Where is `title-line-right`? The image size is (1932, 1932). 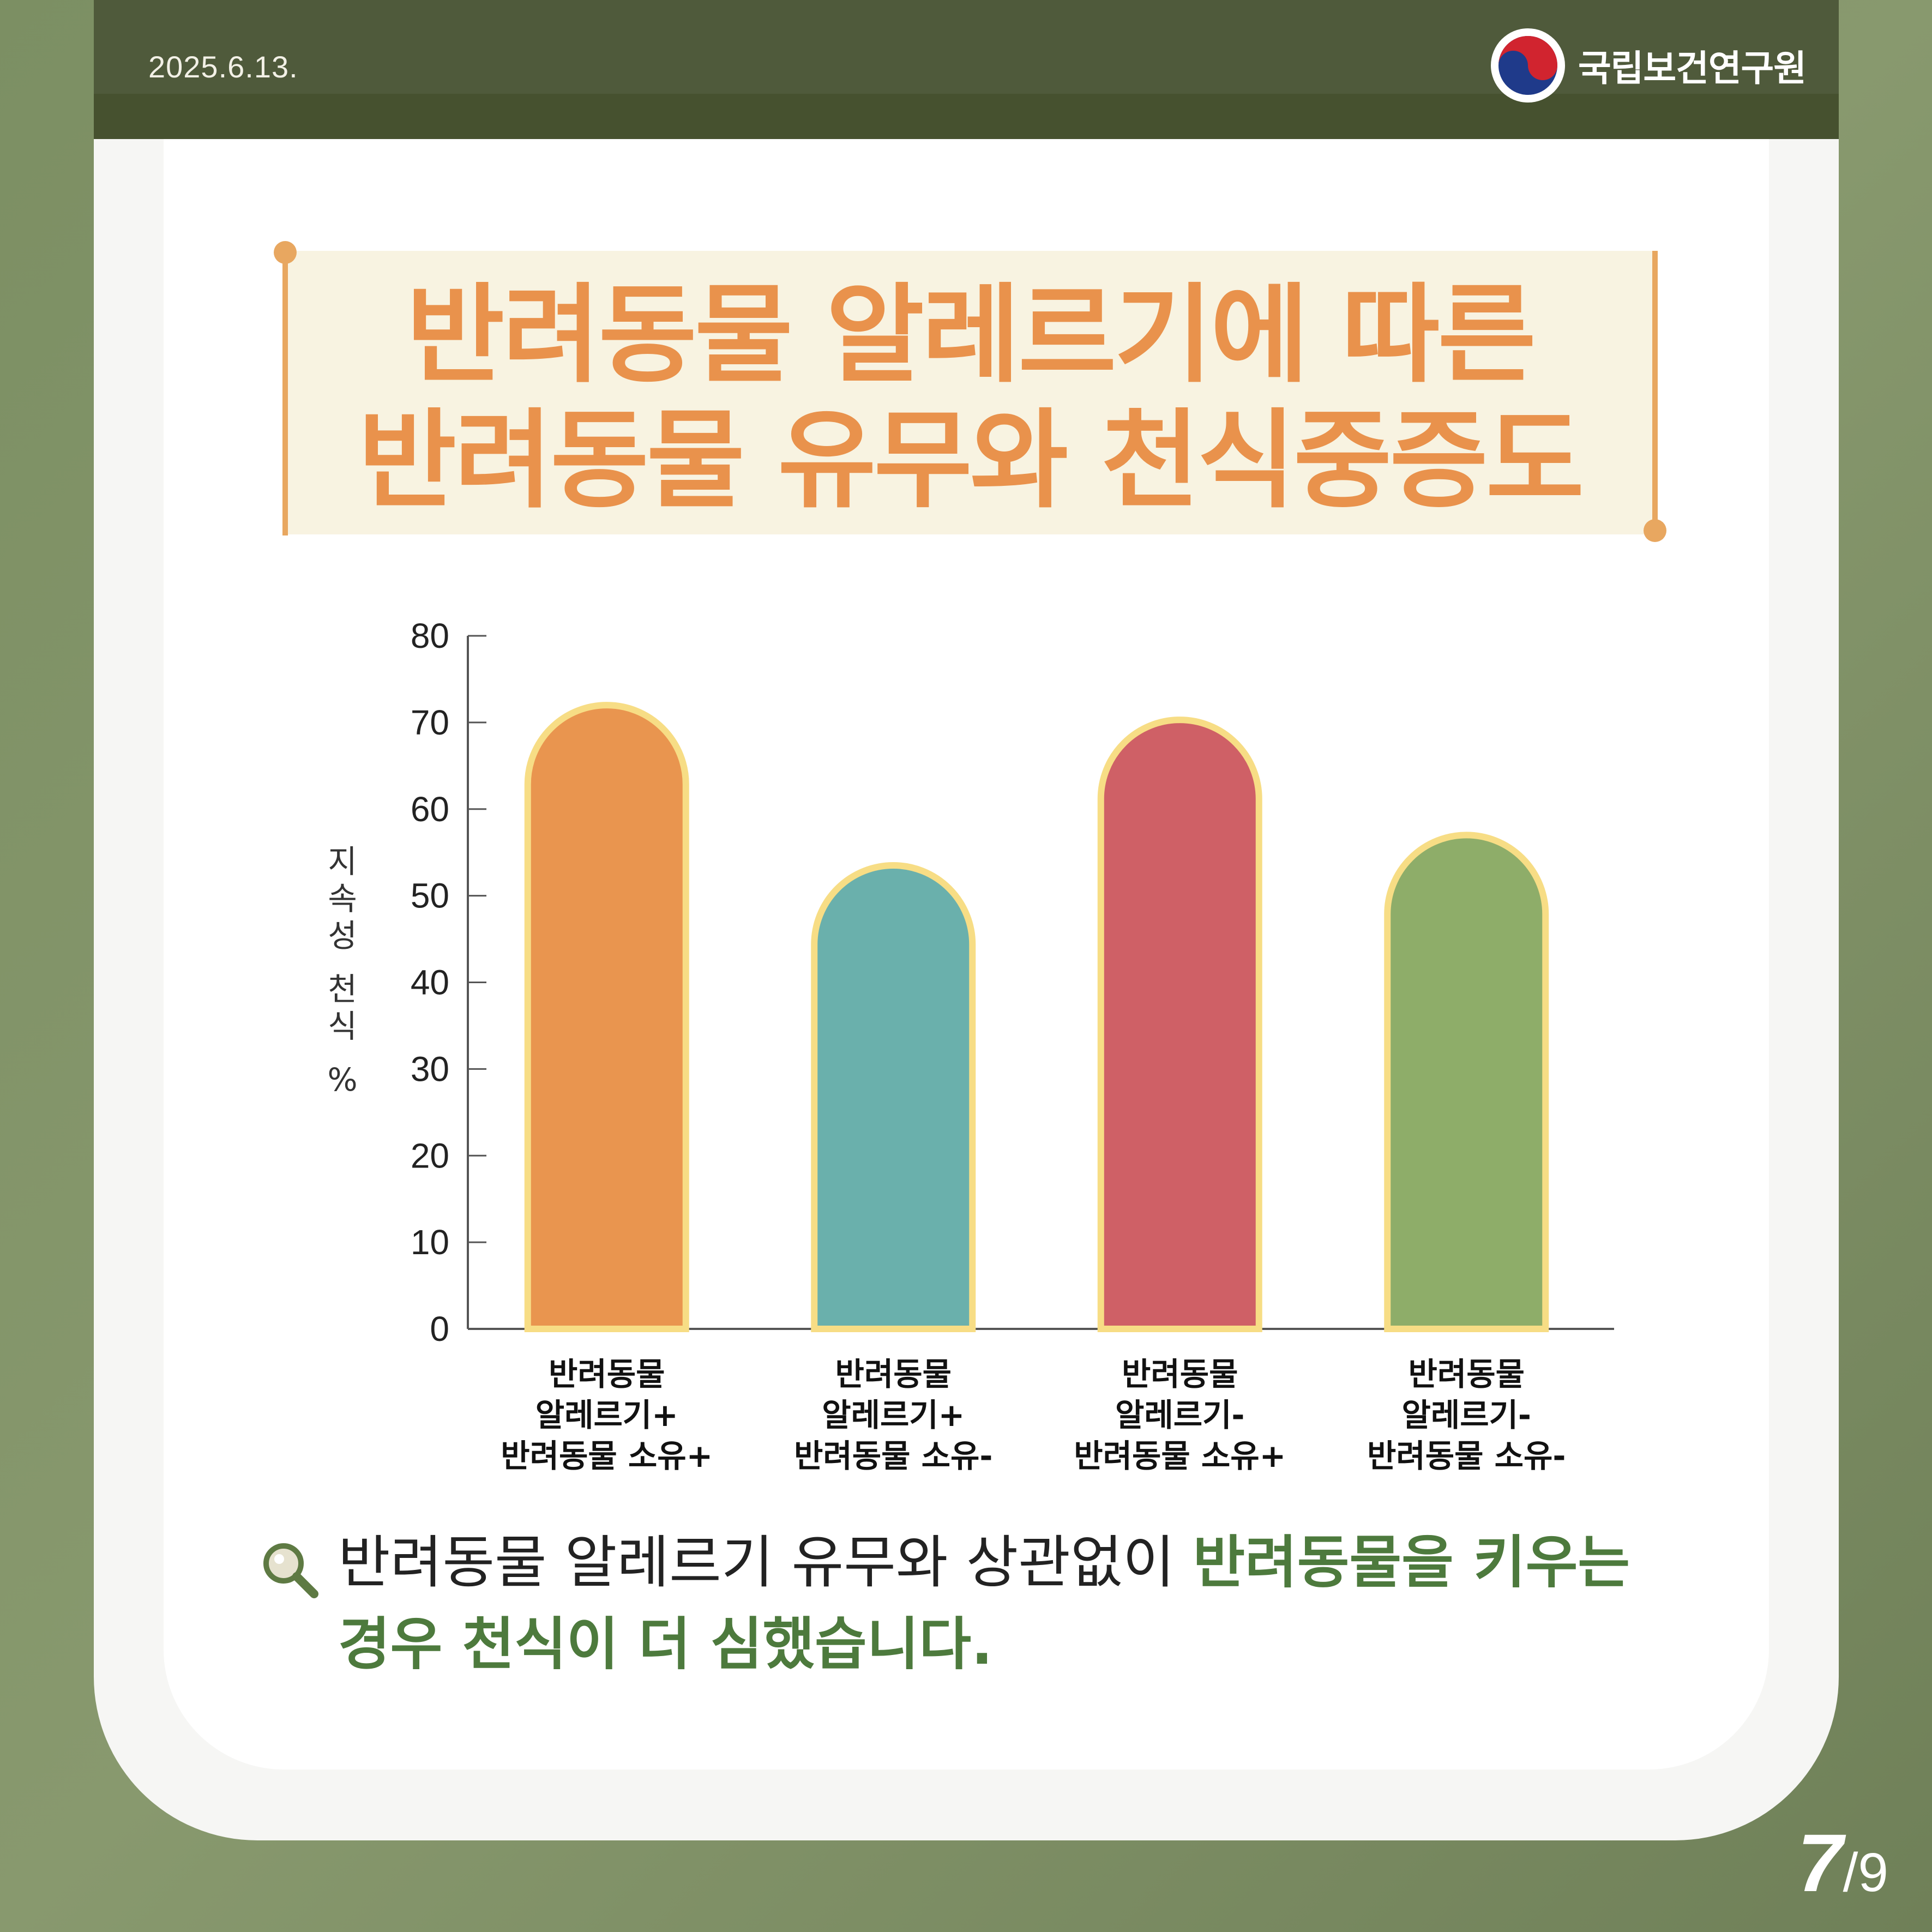
title-line-right is located at coordinates (1655, 390).